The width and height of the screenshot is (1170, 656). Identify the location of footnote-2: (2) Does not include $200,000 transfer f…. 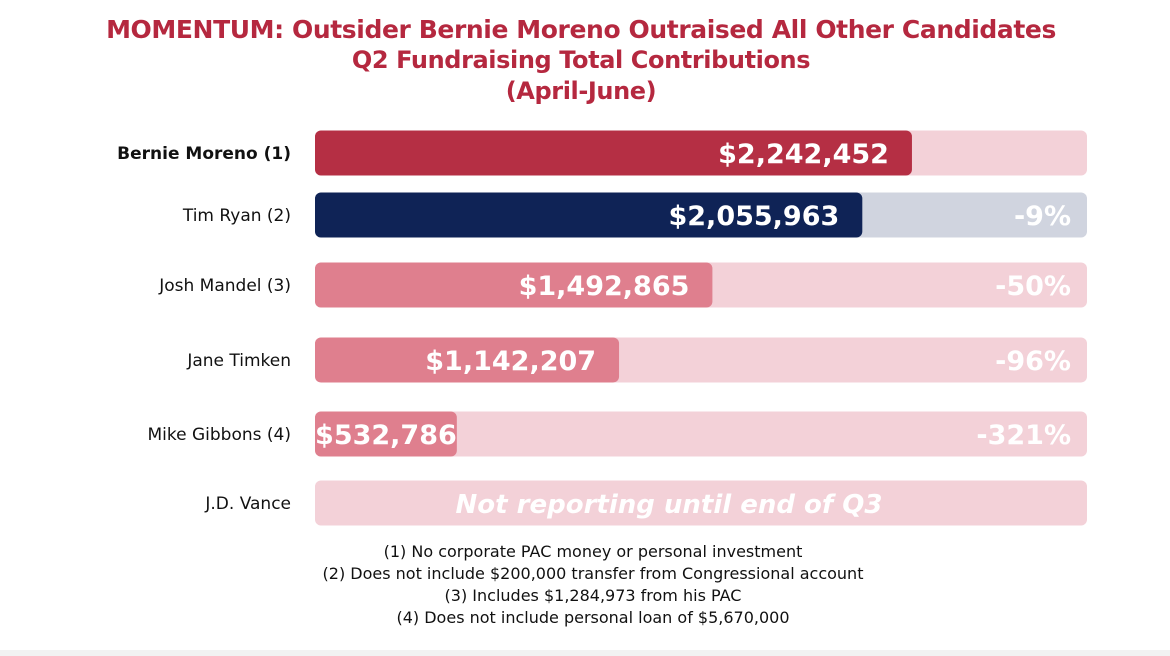
(593, 573).